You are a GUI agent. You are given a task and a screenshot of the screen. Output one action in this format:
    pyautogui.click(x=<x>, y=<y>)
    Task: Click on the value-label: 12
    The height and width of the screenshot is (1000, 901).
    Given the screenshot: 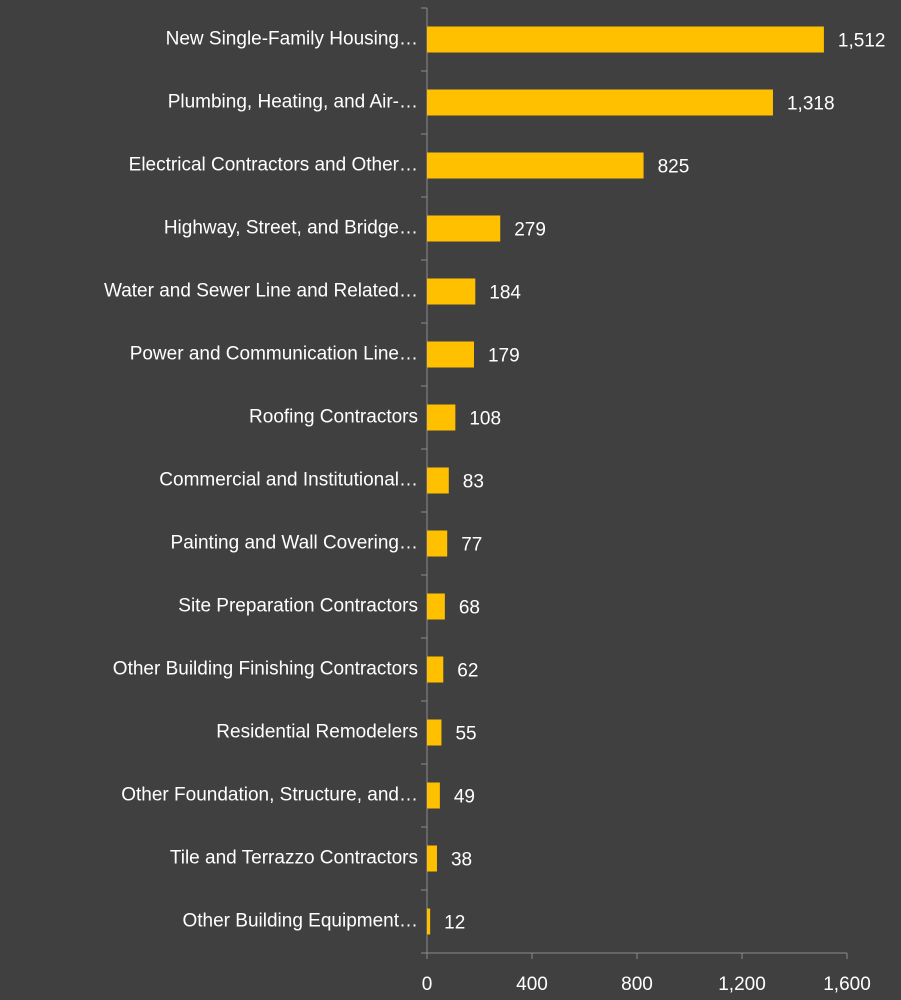 What is the action you would take?
    pyautogui.click(x=454, y=923)
    